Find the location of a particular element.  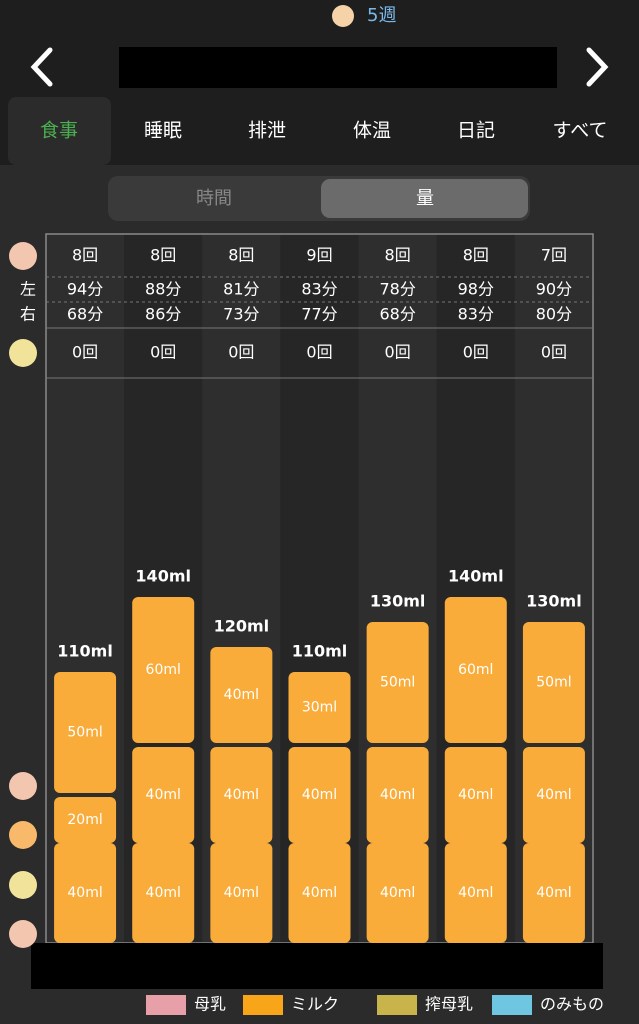

toggle-option: 時間 is located at coordinates (214, 198).